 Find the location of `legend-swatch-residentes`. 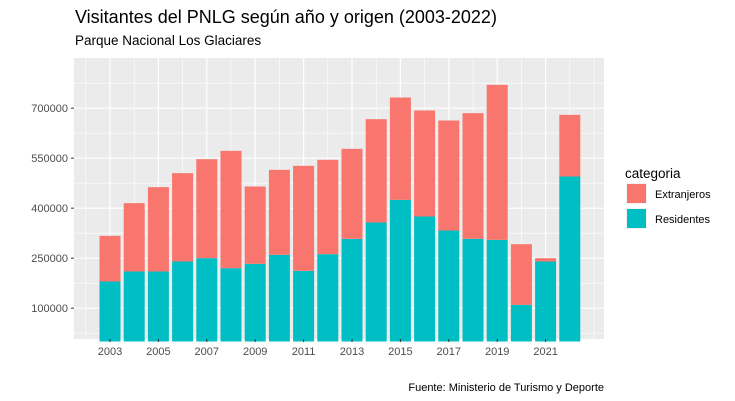

legend-swatch-residentes is located at coordinates (636, 218).